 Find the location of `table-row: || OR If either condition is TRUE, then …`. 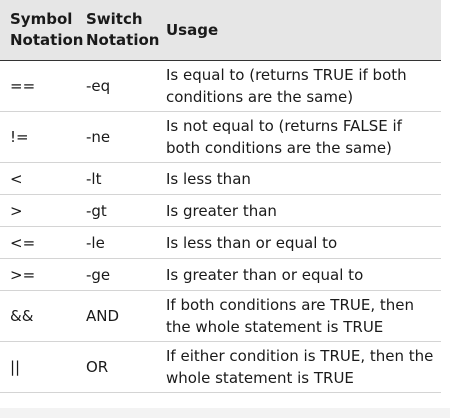

table-row: || OR If either condition is TRUE, then … is located at coordinates (220, 367).